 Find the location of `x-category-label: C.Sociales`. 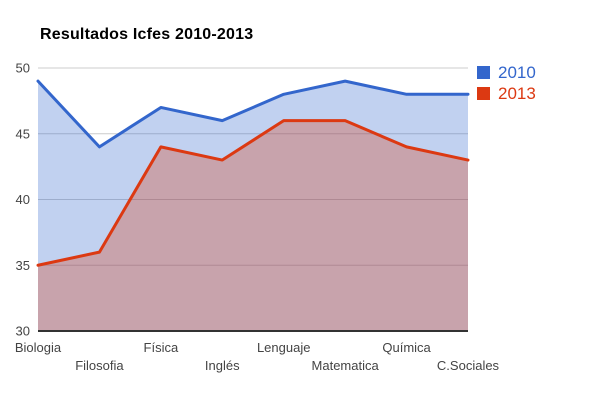

x-category-label: C.Sociales is located at coordinates (468, 365).